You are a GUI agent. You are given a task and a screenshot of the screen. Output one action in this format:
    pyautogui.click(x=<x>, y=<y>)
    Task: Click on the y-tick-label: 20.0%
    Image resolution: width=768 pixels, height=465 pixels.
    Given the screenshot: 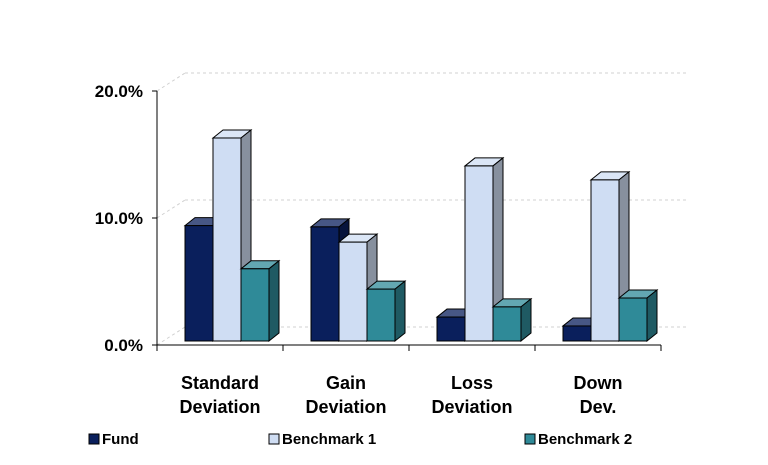 What is the action you would take?
    pyautogui.click(x=119, y=91)
    